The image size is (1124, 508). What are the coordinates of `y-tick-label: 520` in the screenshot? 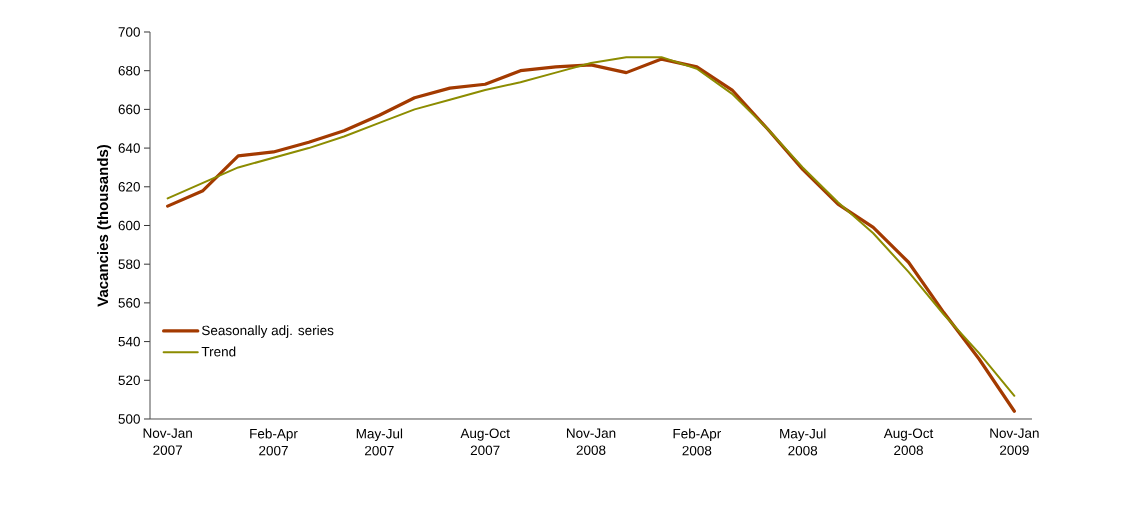 It's located at (129, 380).